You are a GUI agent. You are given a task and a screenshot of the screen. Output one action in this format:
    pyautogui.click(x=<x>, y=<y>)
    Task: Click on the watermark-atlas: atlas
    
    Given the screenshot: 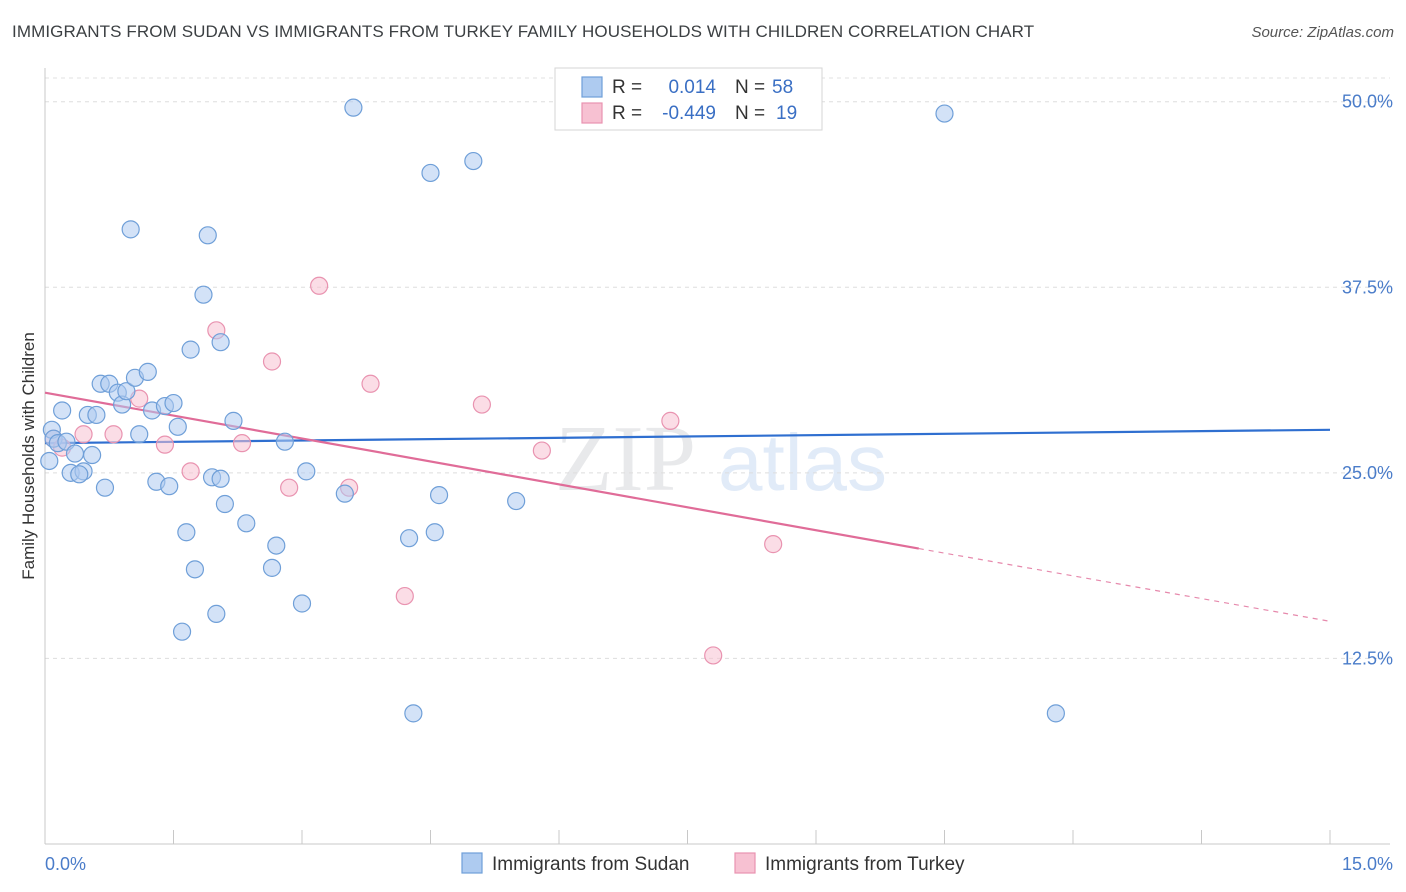 What is the action you would take?
    pyautogui.click(x=802, y=462)
    